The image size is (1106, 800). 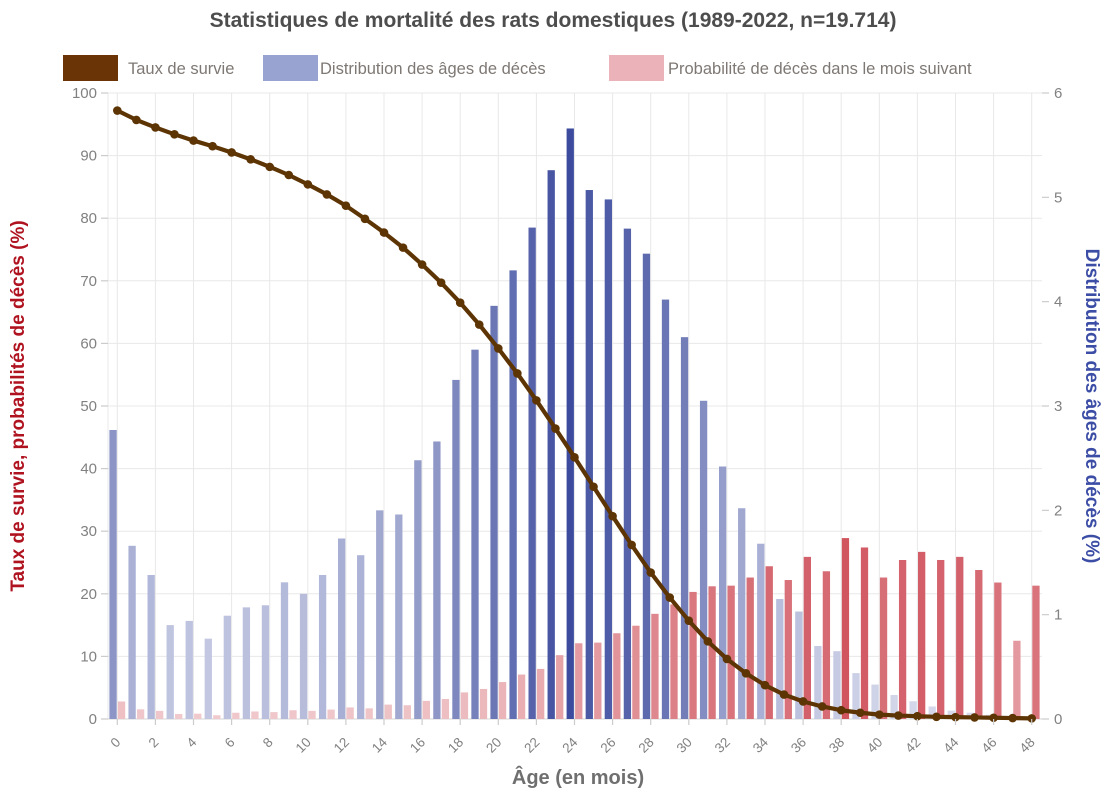 What do you see at coordinates (417, 745) in the screenshot?
I see `x-tick-label: 16` at bounding box center [417, 745].